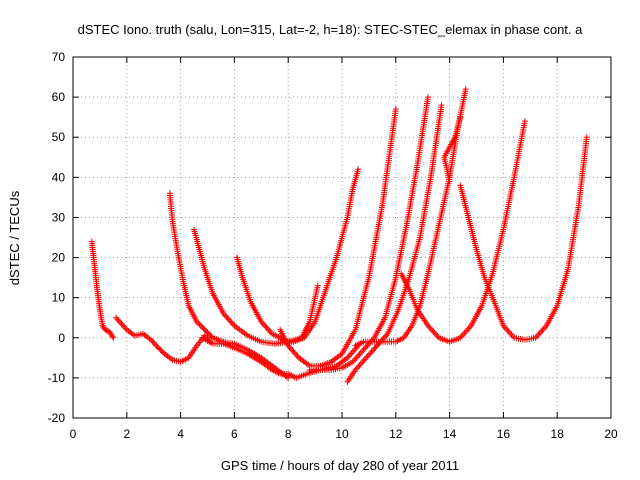  I want to click on y-tick-label: -20, so click(57, 418).